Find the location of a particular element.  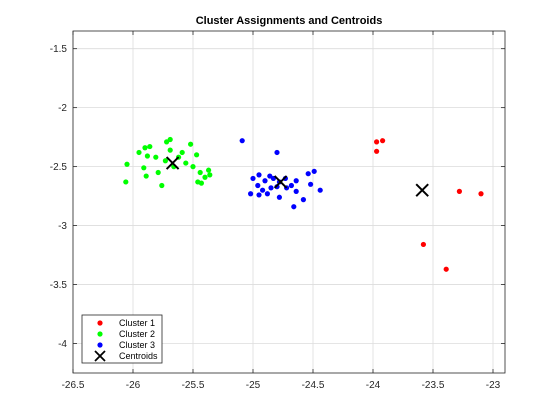

x-tick-label: -25 is located at coordinates (253, 385).